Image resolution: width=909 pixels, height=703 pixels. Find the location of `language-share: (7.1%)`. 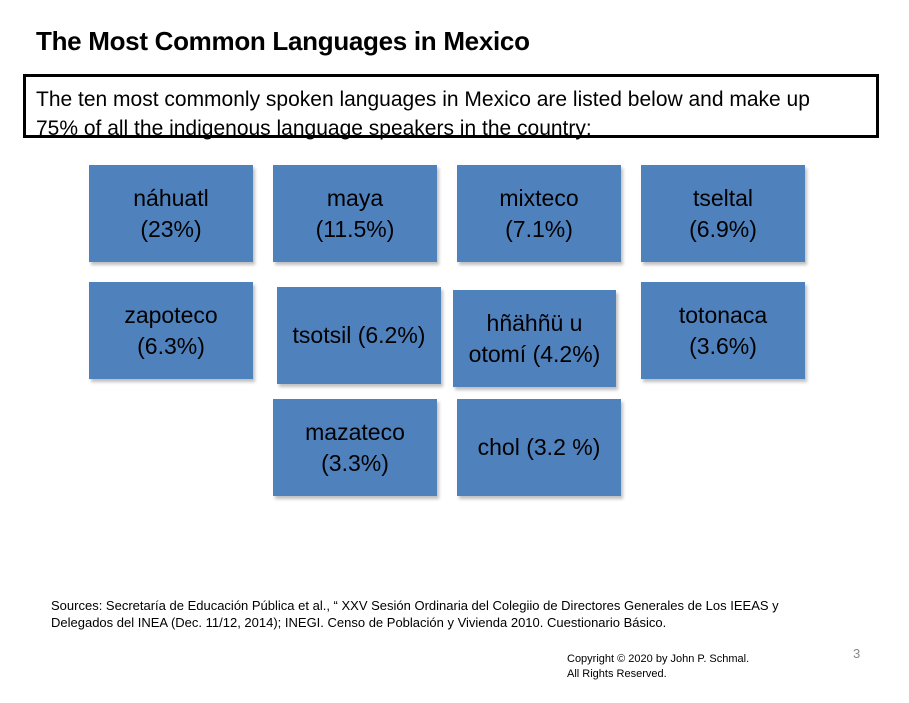

language-share: (7.1%) is located at coordinates (539, 228).